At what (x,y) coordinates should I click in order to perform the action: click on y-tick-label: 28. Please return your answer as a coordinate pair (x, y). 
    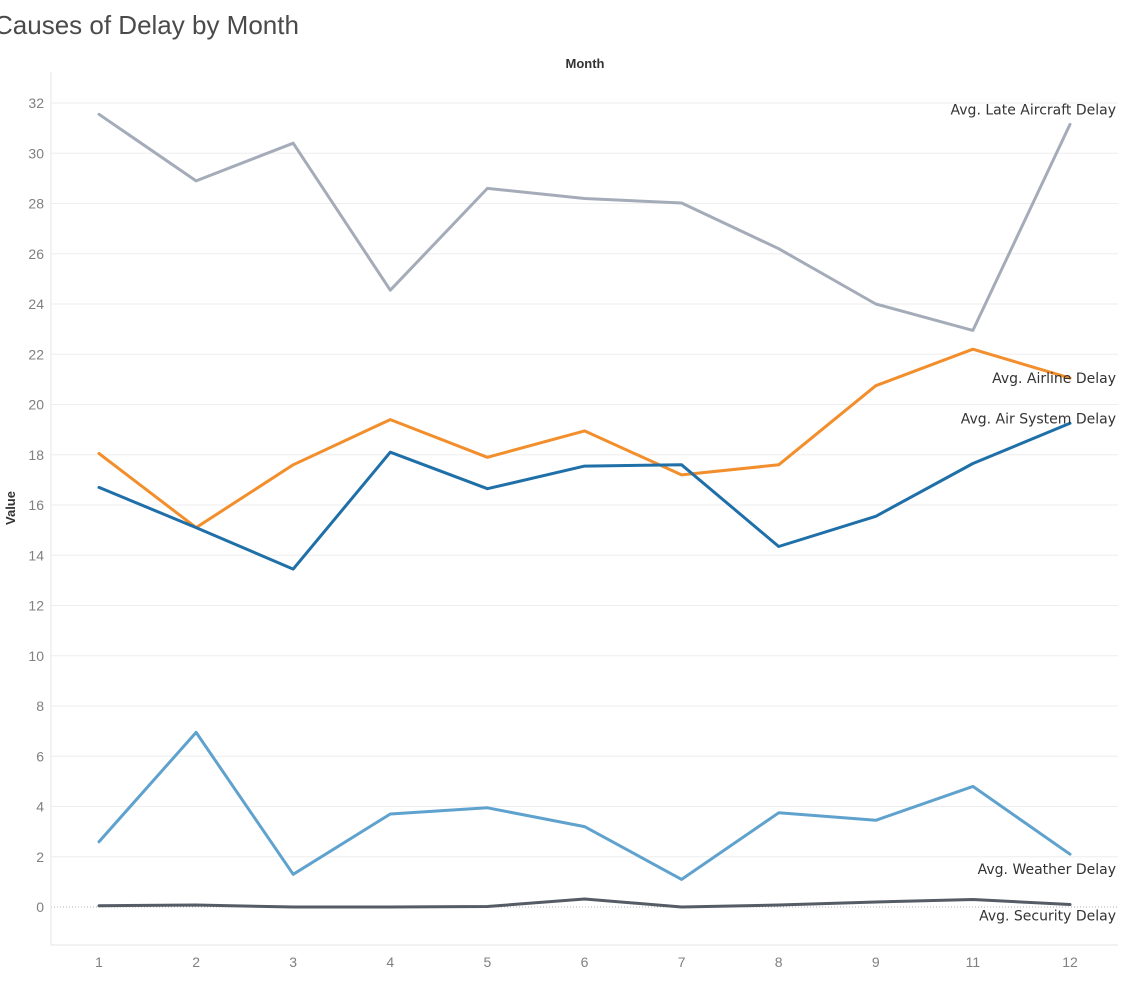
    Looking at the image, I should click on (36, 204).